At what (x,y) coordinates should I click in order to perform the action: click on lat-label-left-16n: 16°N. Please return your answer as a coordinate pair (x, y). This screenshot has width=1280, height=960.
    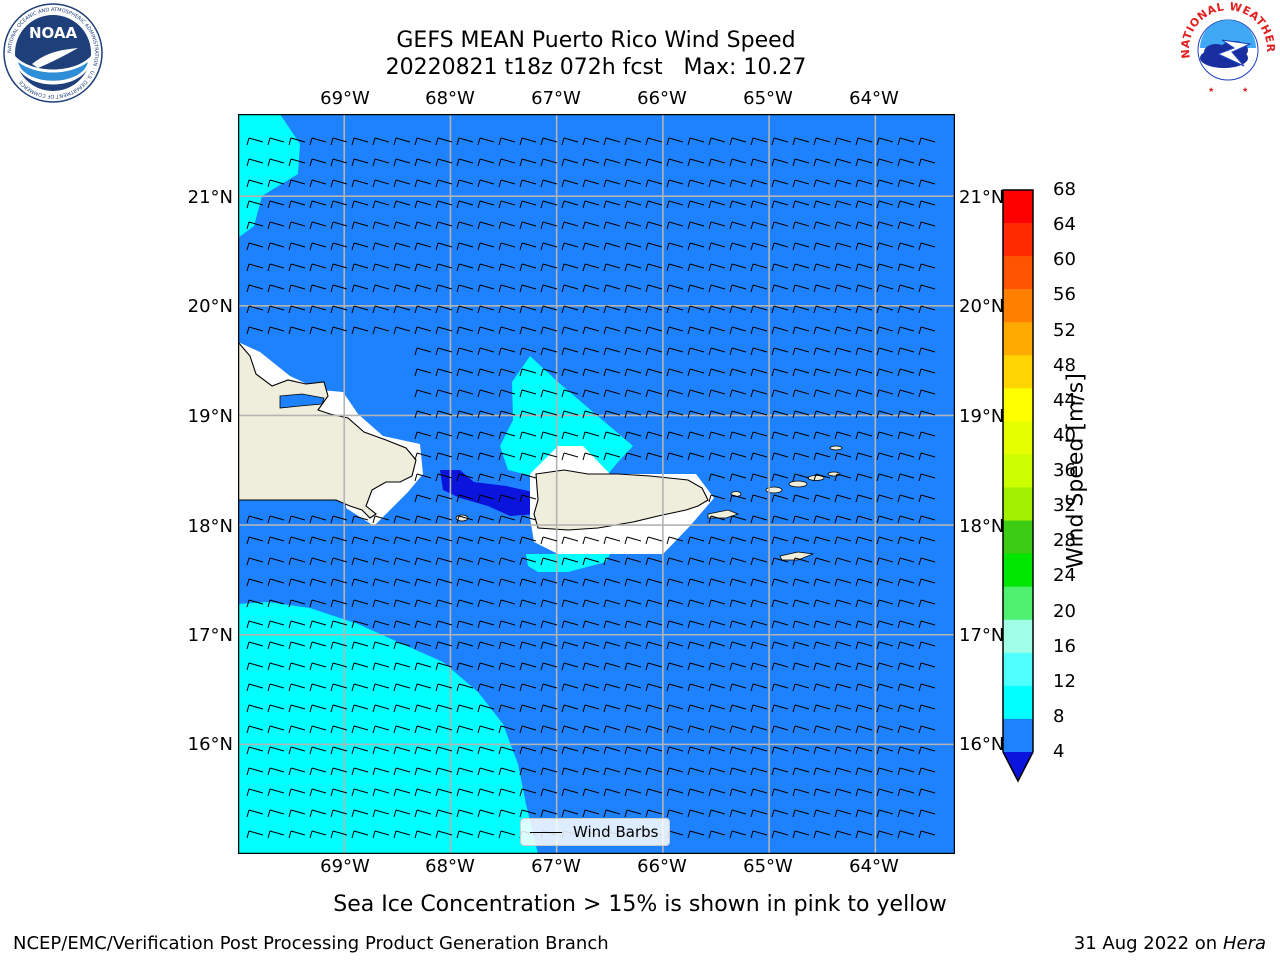
    Looking at the image, I should click on (210, 744).